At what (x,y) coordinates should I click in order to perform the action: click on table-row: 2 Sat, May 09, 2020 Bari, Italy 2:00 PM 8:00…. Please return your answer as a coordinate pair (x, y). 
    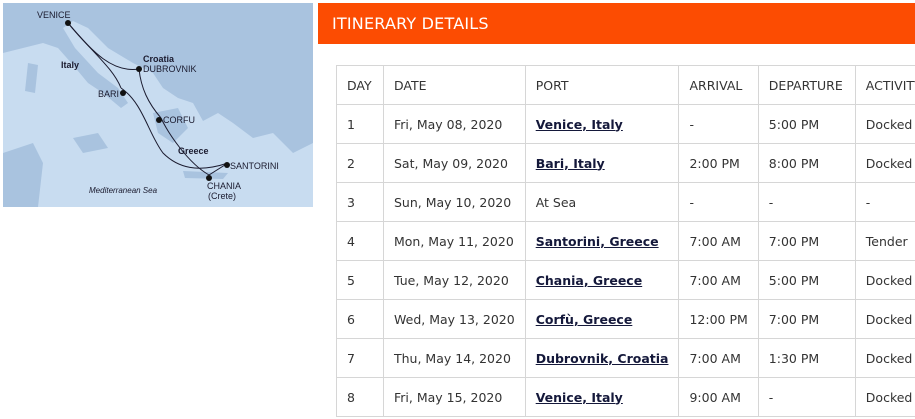
    Looking at the image, I should click on (625, 163).